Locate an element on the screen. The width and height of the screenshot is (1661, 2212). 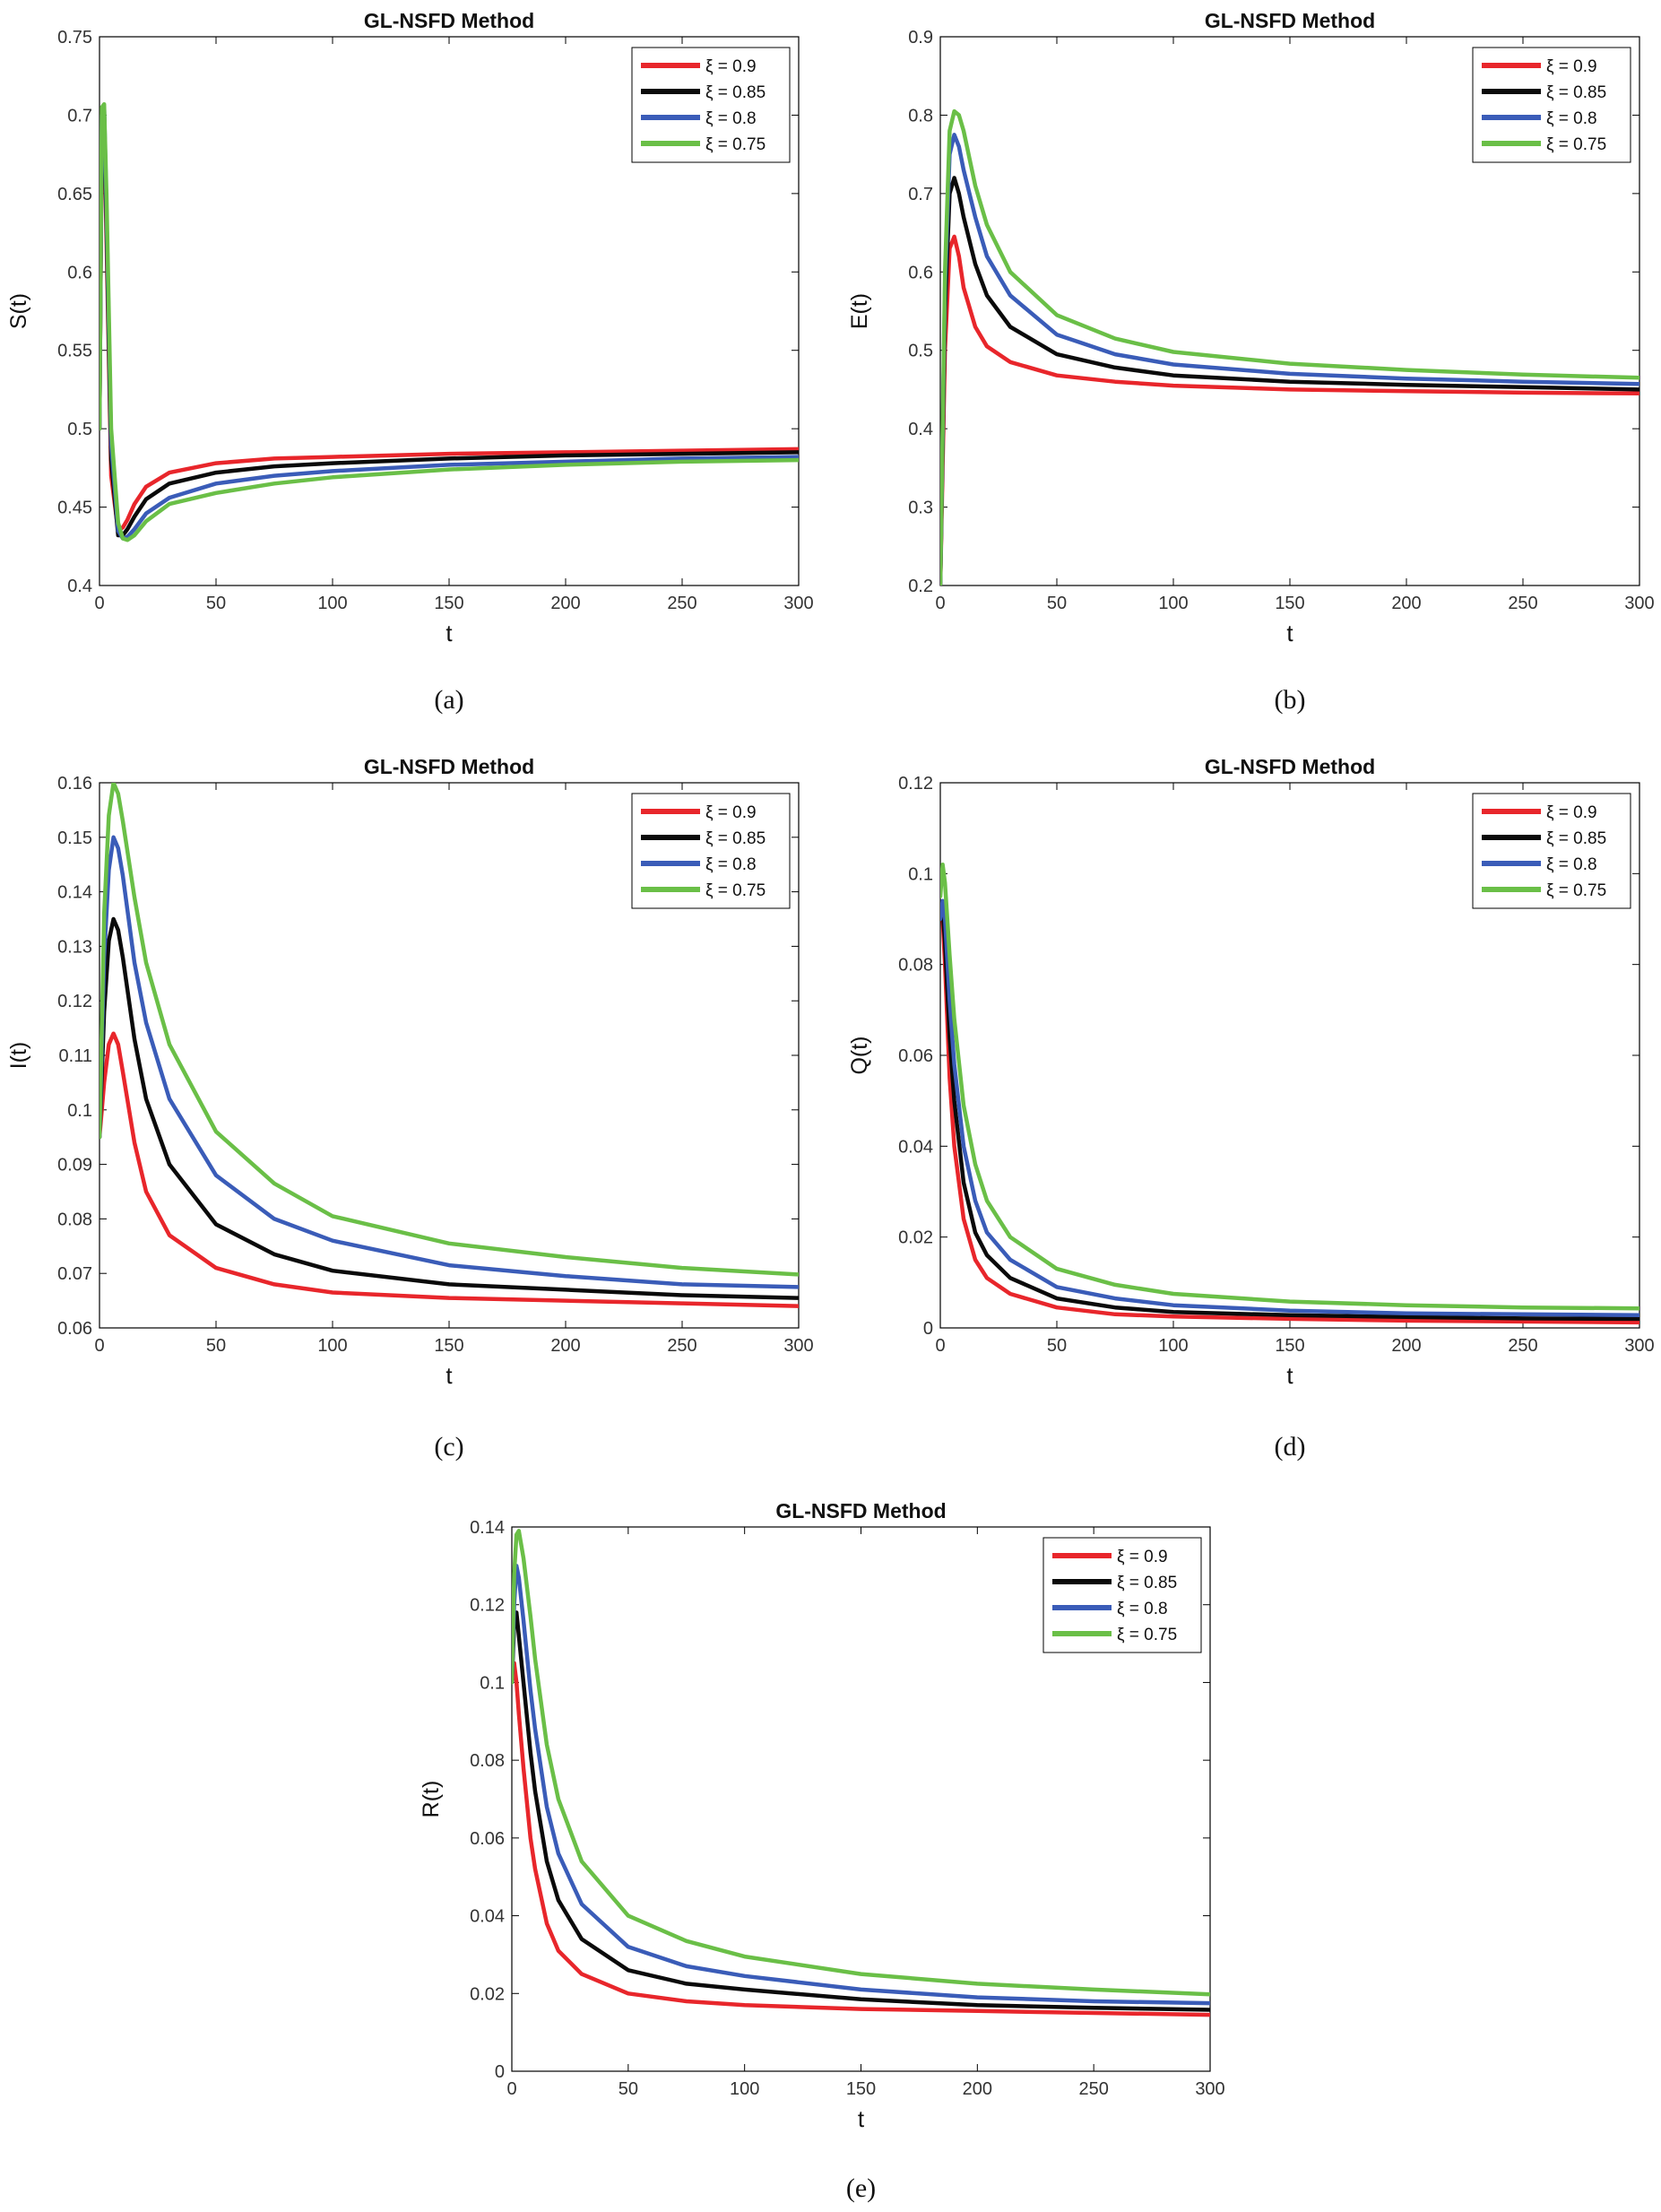
y-tick-label: 0.11 is located at coordinates (75, 1056).